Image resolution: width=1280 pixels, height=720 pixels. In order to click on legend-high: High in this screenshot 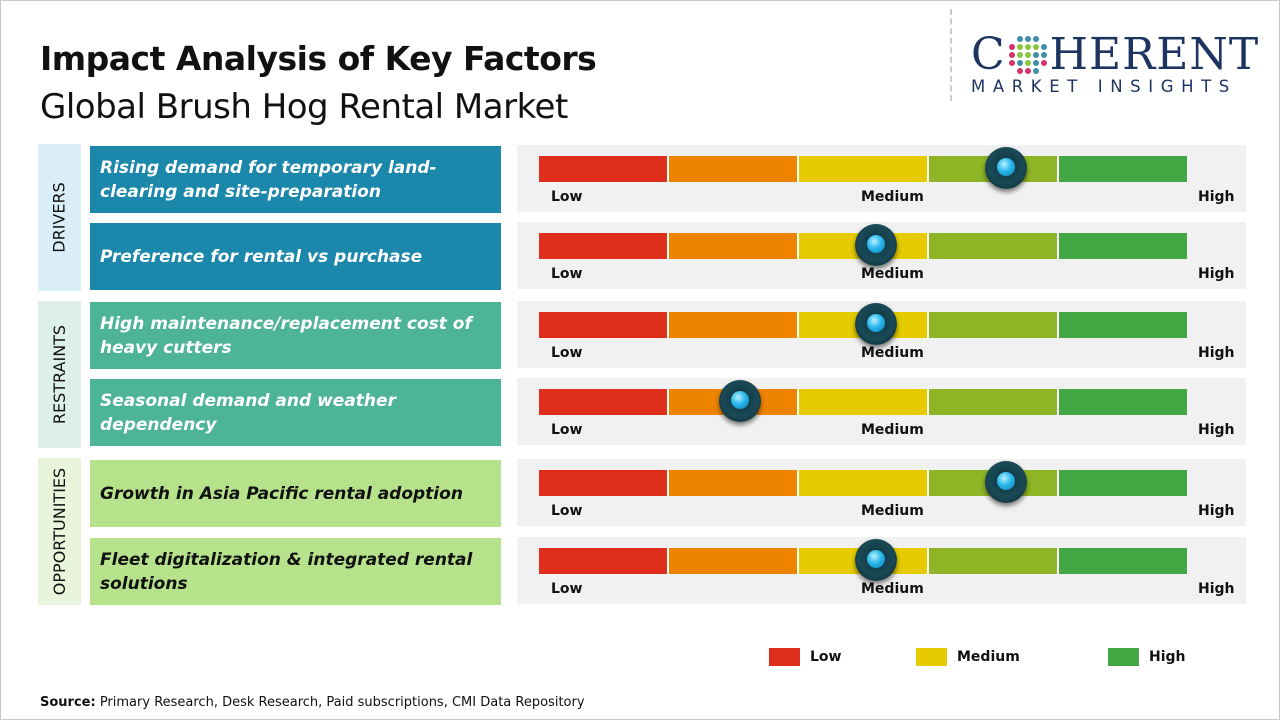, I will do `click(1147, 657)`.